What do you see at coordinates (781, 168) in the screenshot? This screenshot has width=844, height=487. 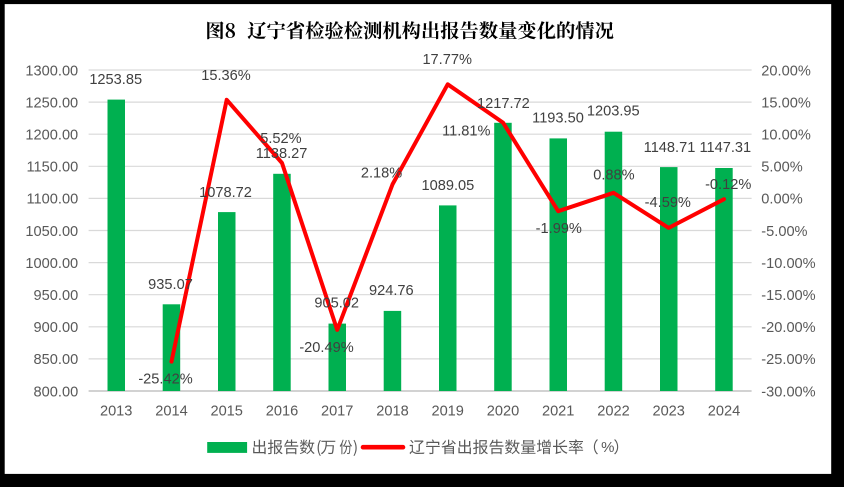 I see `svg-text: 5.00%` at bounding box center [781, 168].